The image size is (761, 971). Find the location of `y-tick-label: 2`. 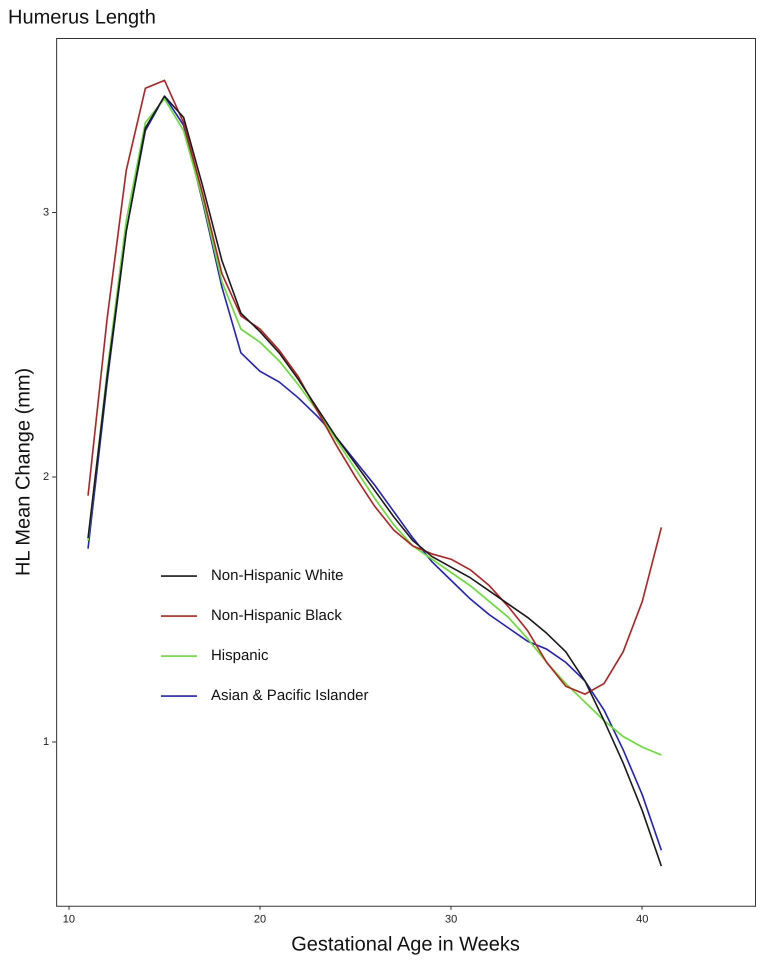

y-tick-label: 2 is located at coordinates (46, 477).